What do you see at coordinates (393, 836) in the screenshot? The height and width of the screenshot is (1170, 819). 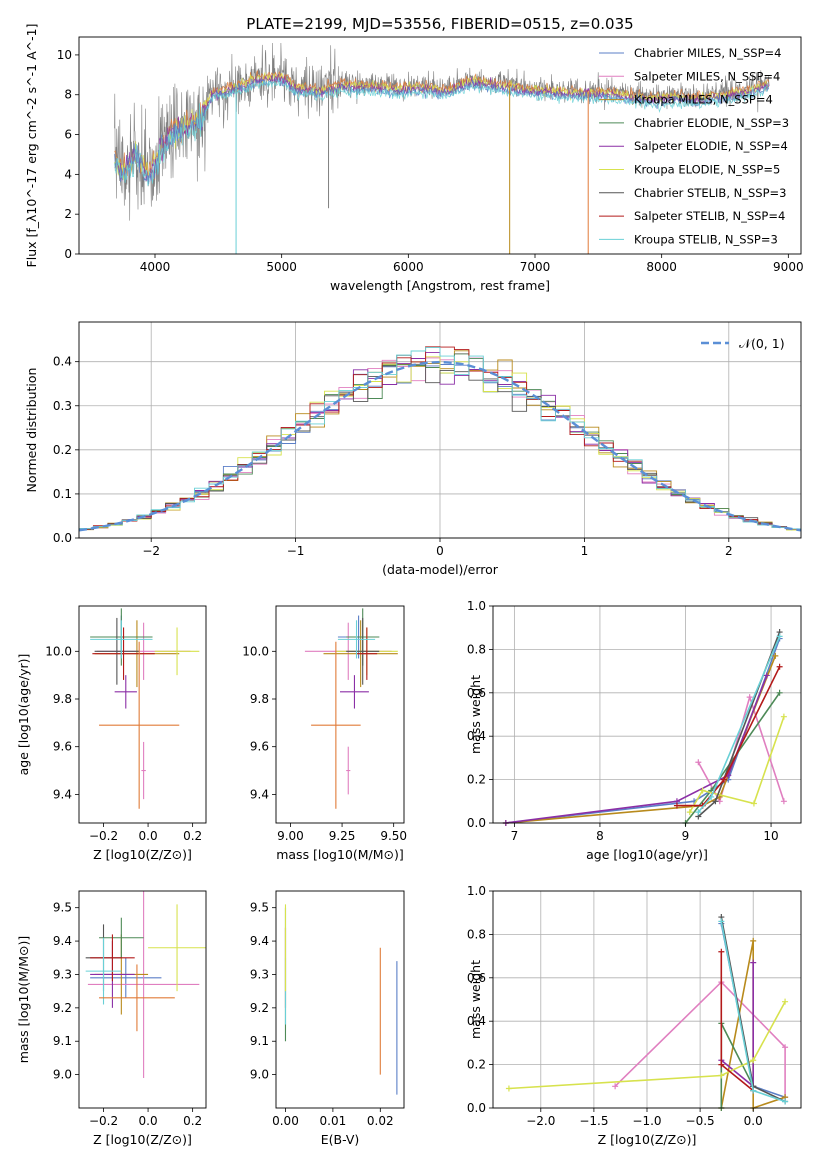 I see `x-tick-label: 9.50` at bounding box center [393, 836].